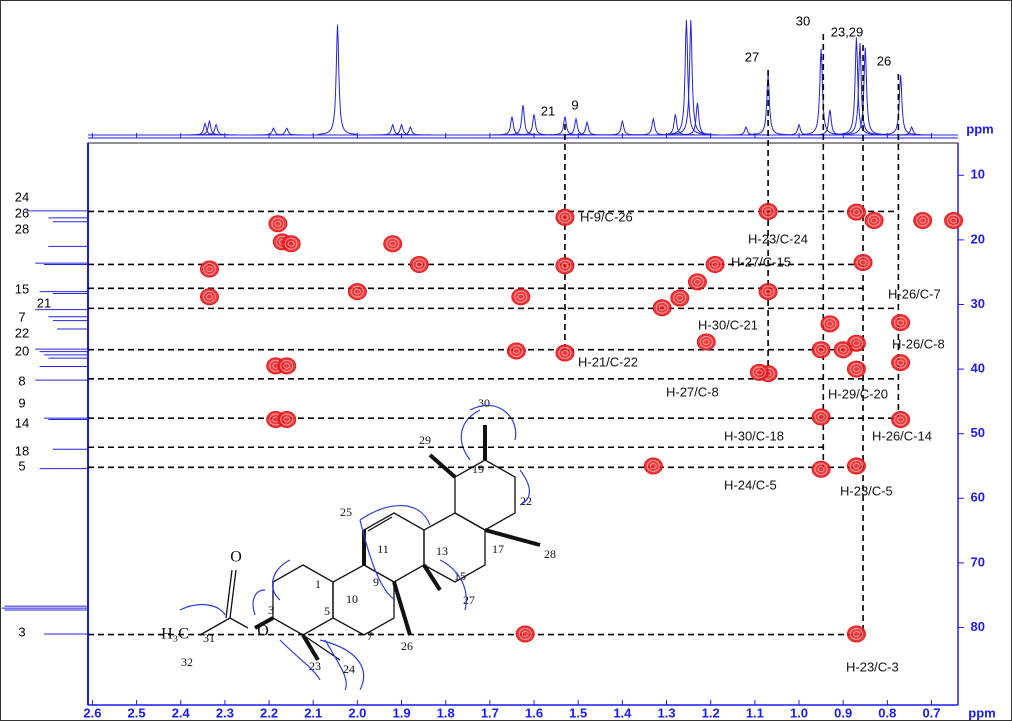  I want to click on proton-label: 30, so click(803, 20).